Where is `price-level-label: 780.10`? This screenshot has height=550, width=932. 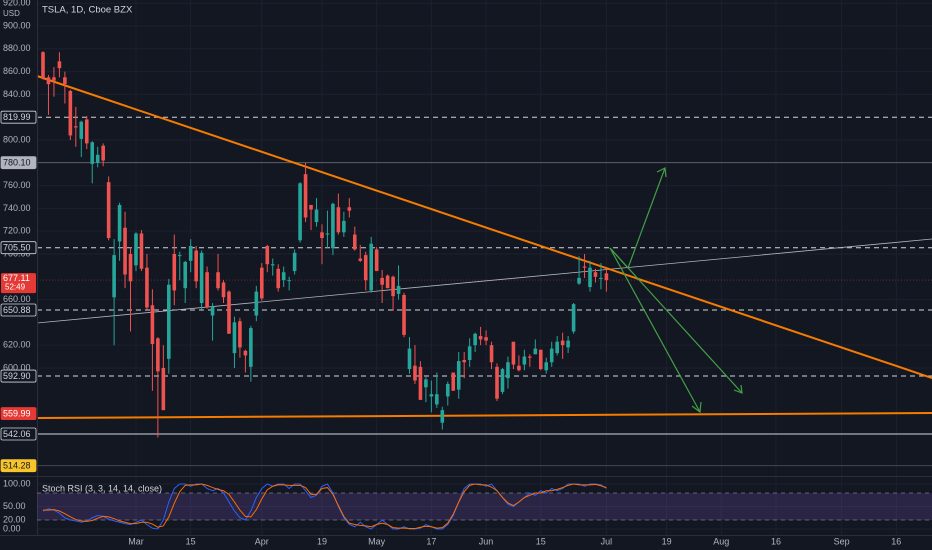 price-level-label: 780.10 is located at coordinates (17, 163).